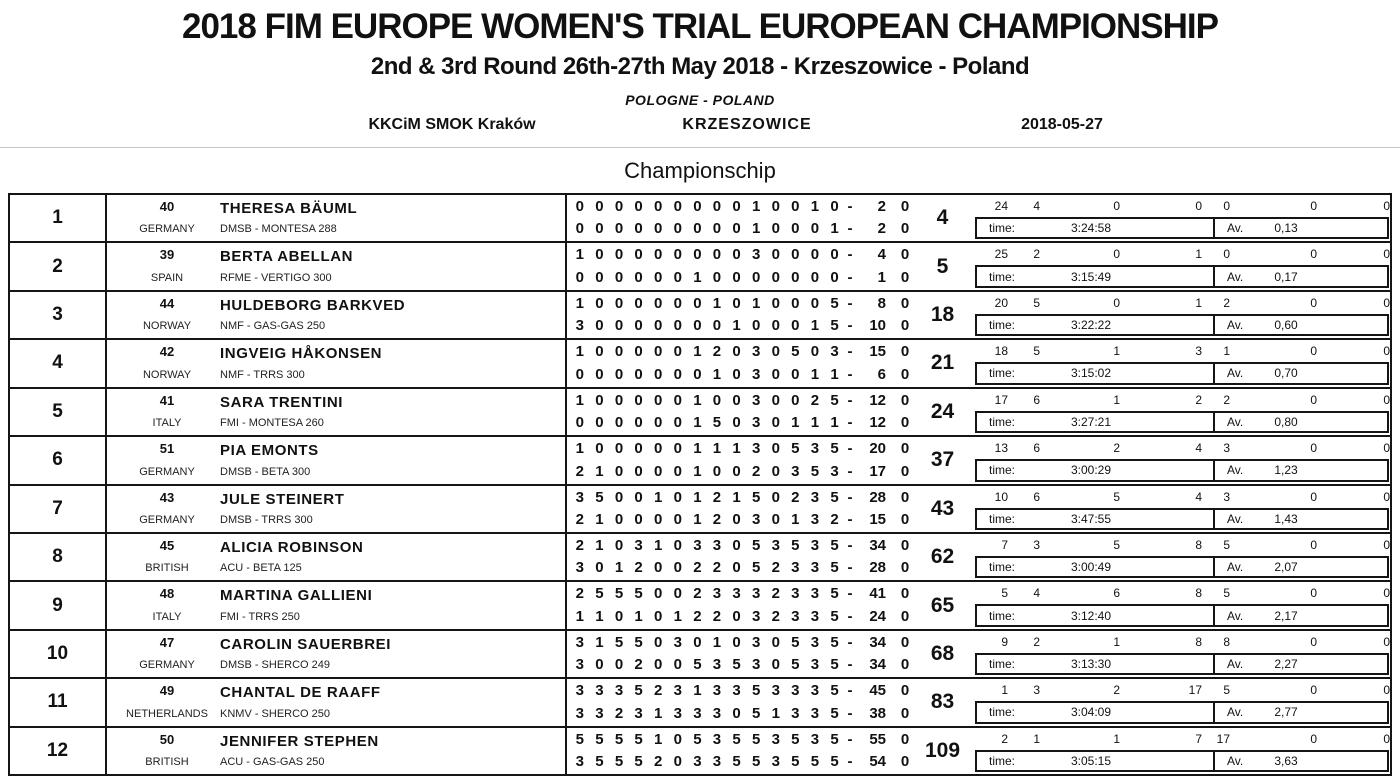  I want to click on rider-total-points: 68, so click(942, 653).